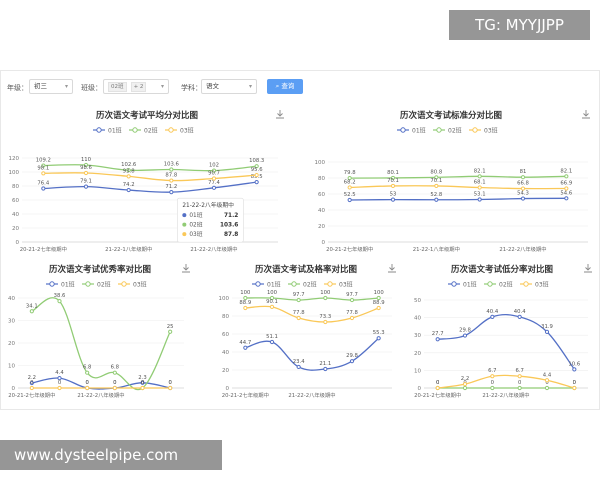 Image resolution: width=600 pixels, height=480 pixels. What do you see at coordinates (136, 86) in the screenshot?
I see `class-select: 02班 + 2 ▾` at bounding box center [136, 86].